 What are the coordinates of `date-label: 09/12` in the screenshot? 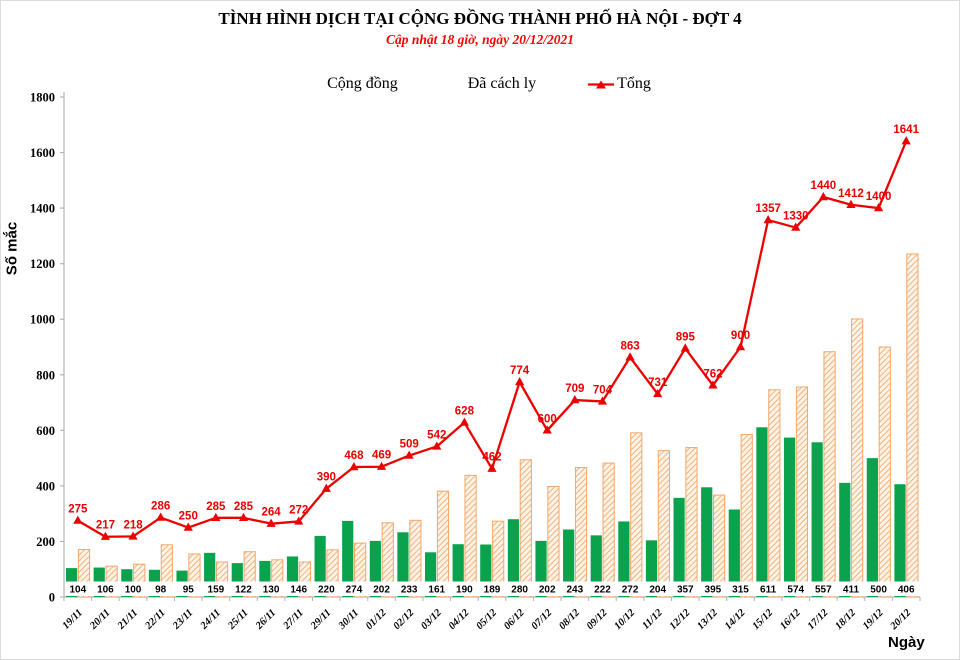 It's located at (597, 619).